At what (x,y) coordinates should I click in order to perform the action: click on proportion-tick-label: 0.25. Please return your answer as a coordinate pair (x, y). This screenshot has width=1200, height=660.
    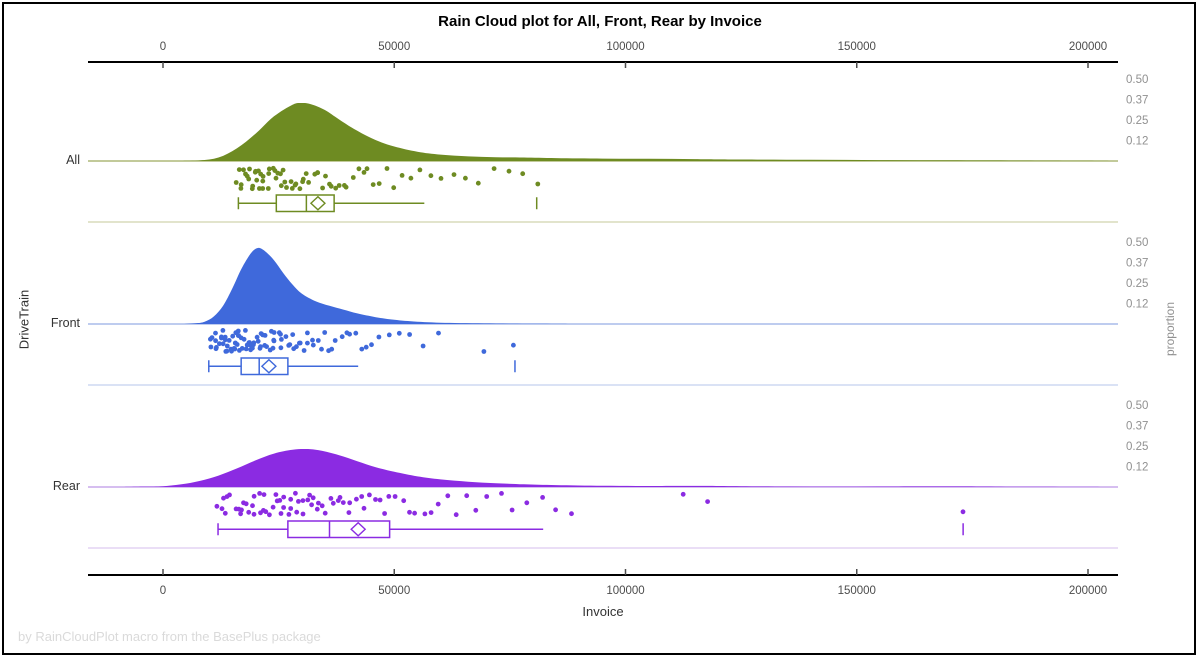
    Looking at the image, I should click on (1137, 121).